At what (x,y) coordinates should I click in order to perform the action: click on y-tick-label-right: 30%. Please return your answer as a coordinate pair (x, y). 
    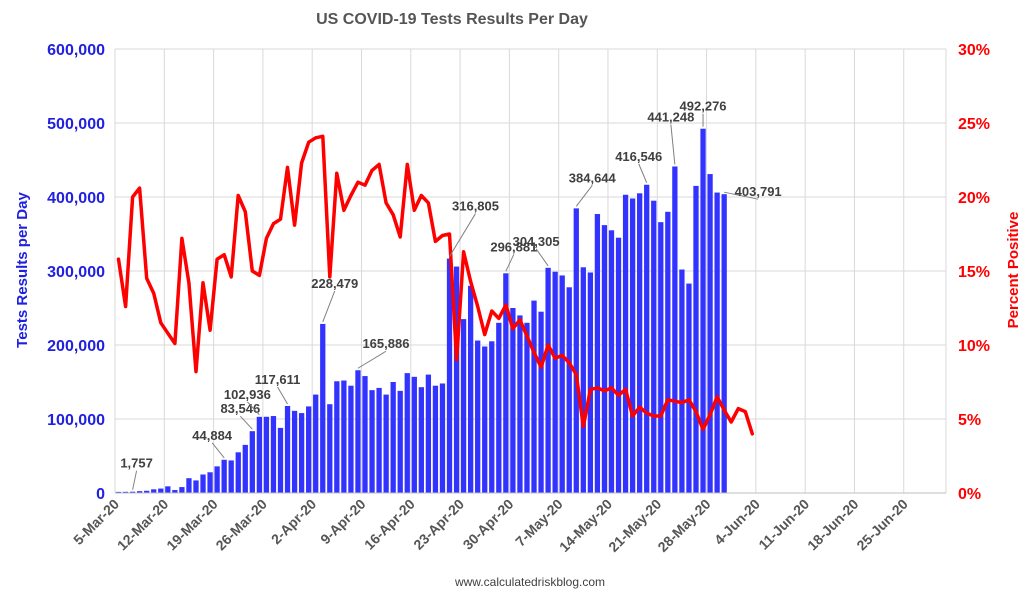
    Looking at the image, I should click on (974, 50).